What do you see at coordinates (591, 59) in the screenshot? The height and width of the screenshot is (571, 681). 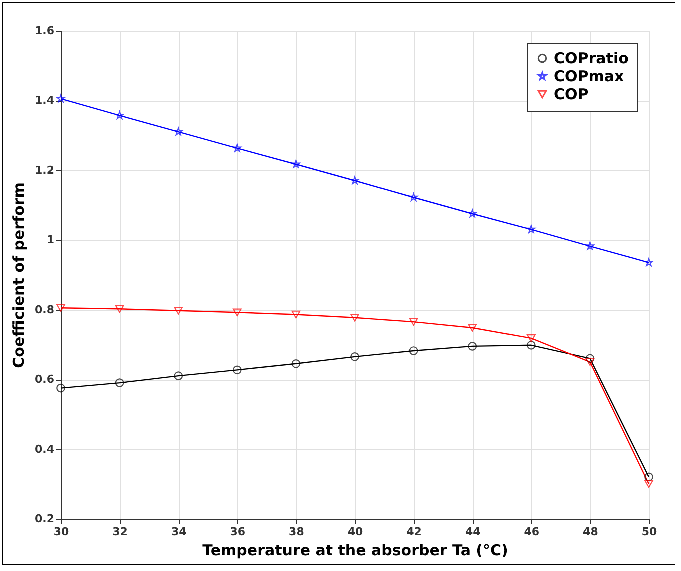 I see `legend-label: COPratio` at bounding box center [591, 59].